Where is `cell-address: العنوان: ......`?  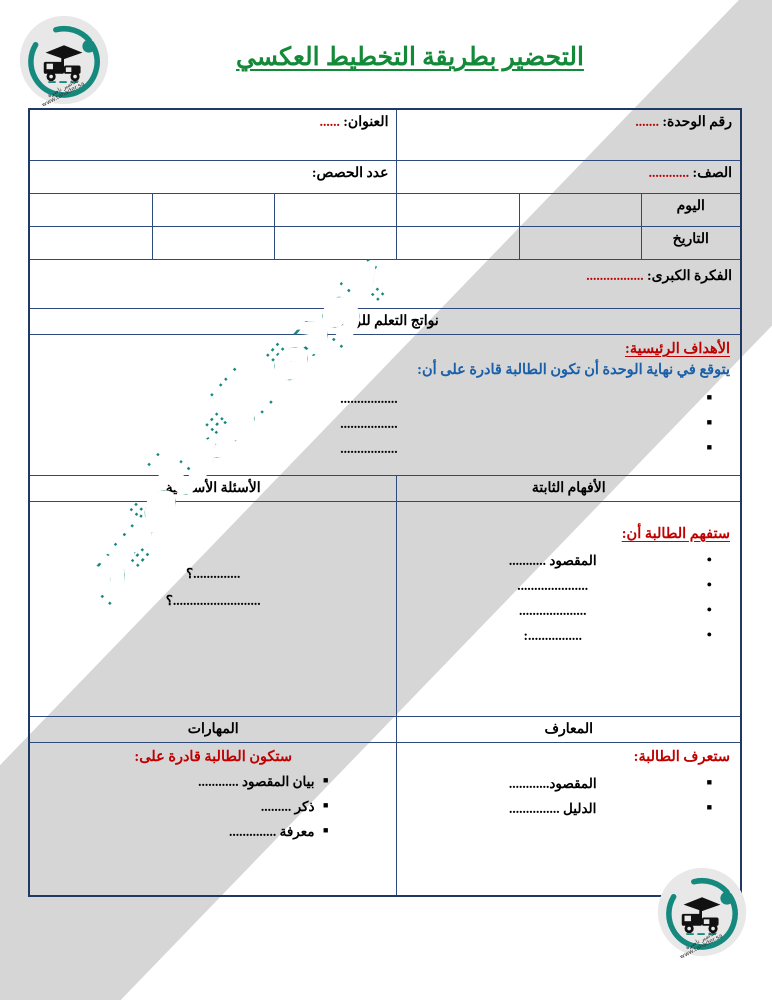 cell-address: العنوان: ...... is located at coordinates (213, 134).